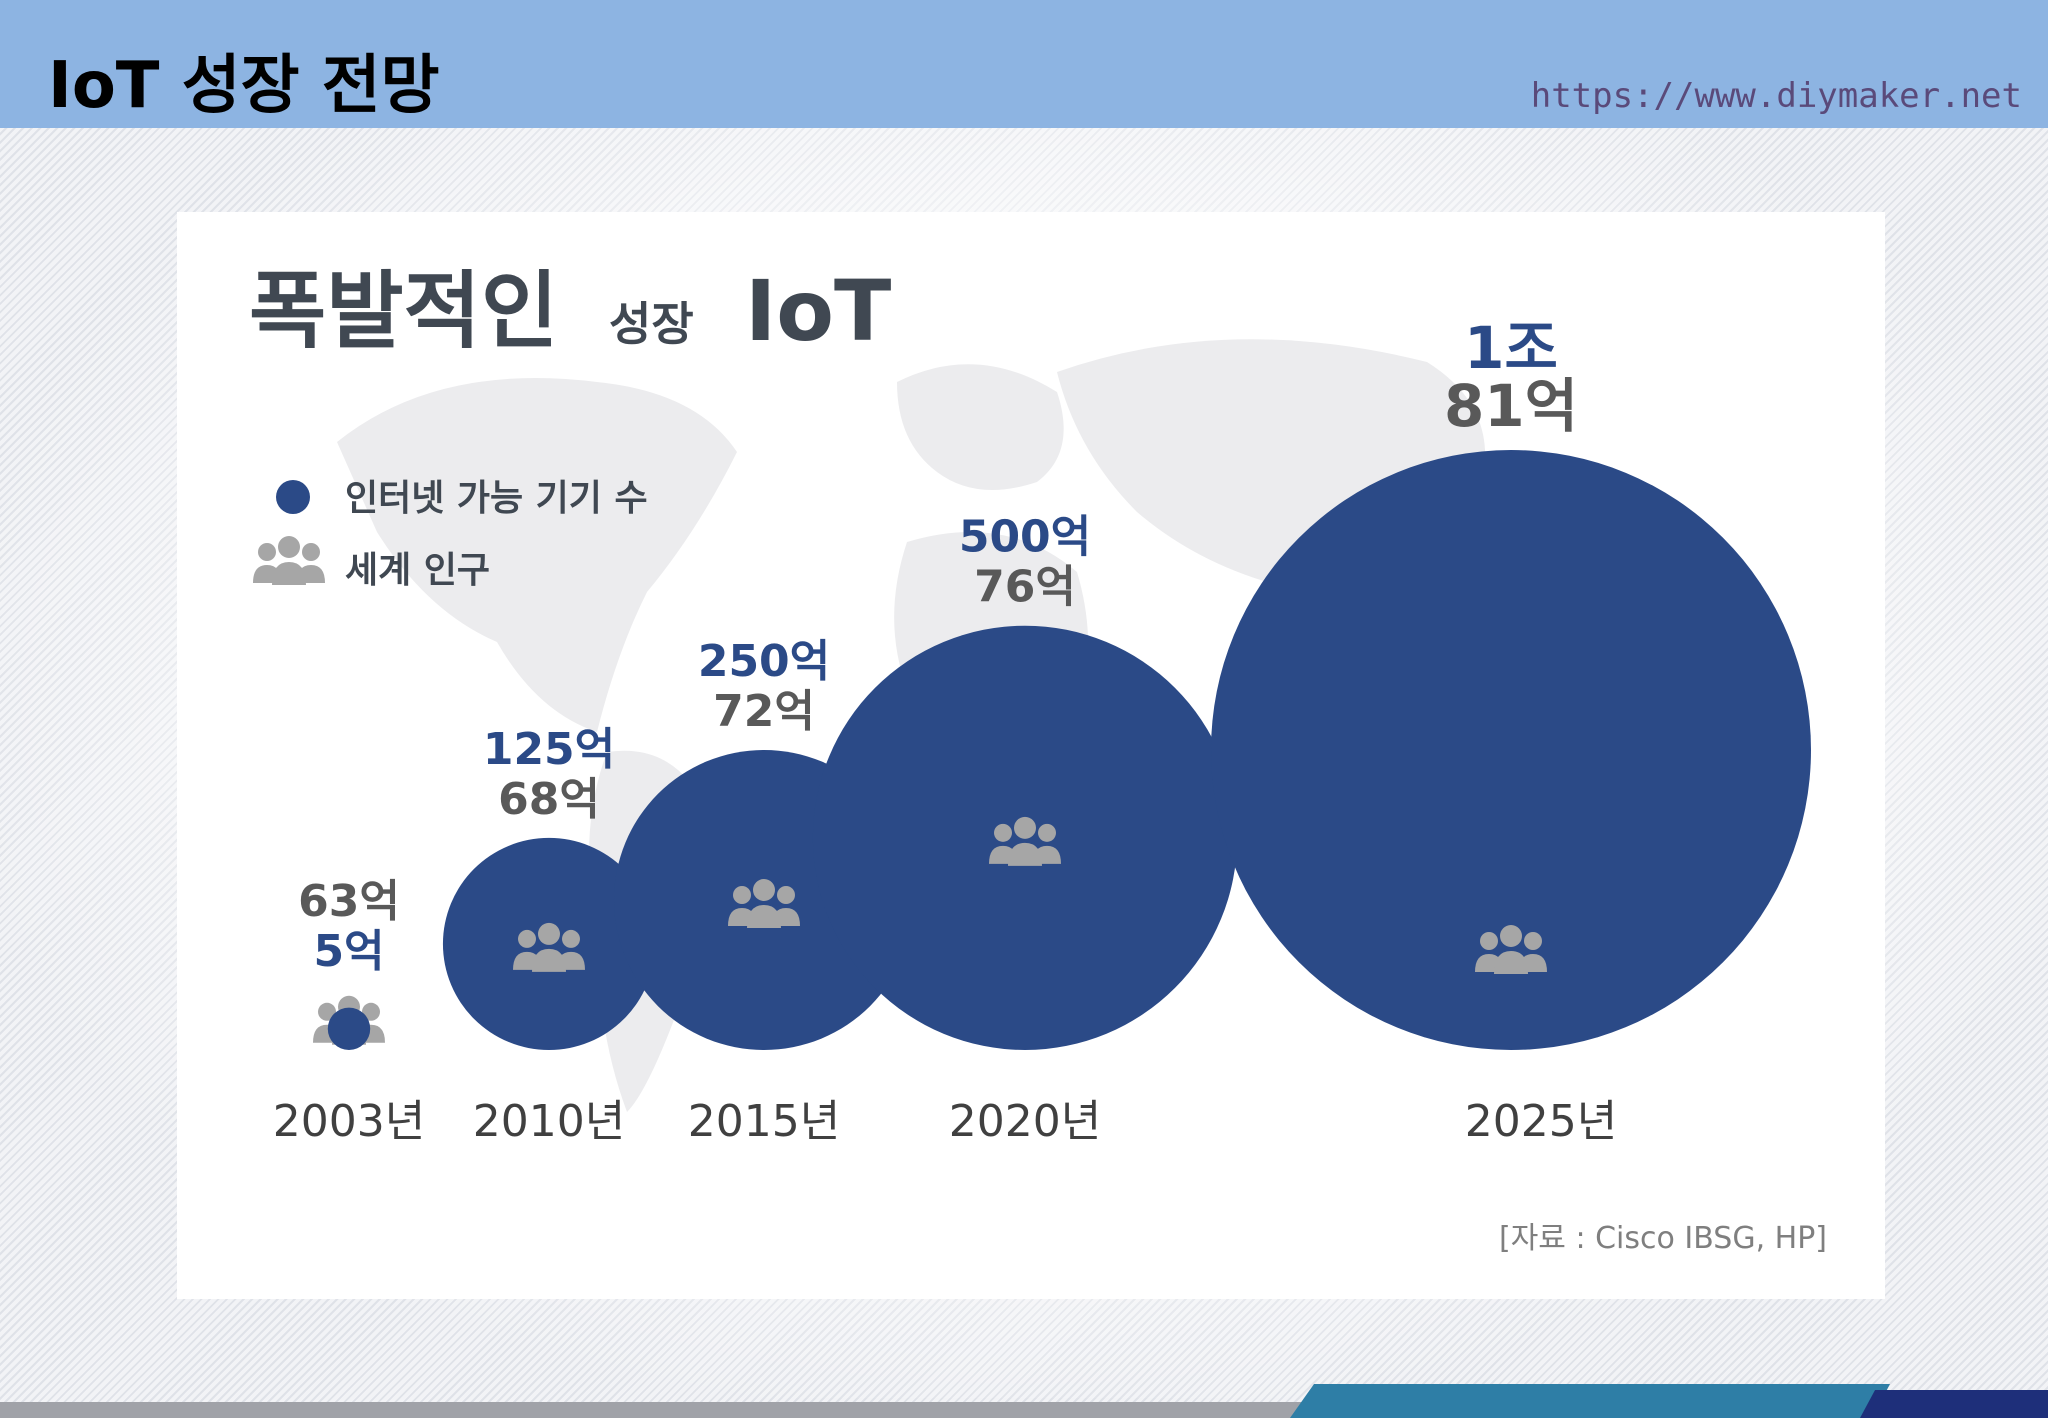 Image resolution: width=2048 pixels, height=1418 pixels. Describe the element at coordinates (818, 311) in the screenshot. I see `chart-title-end: IoT` at that location.